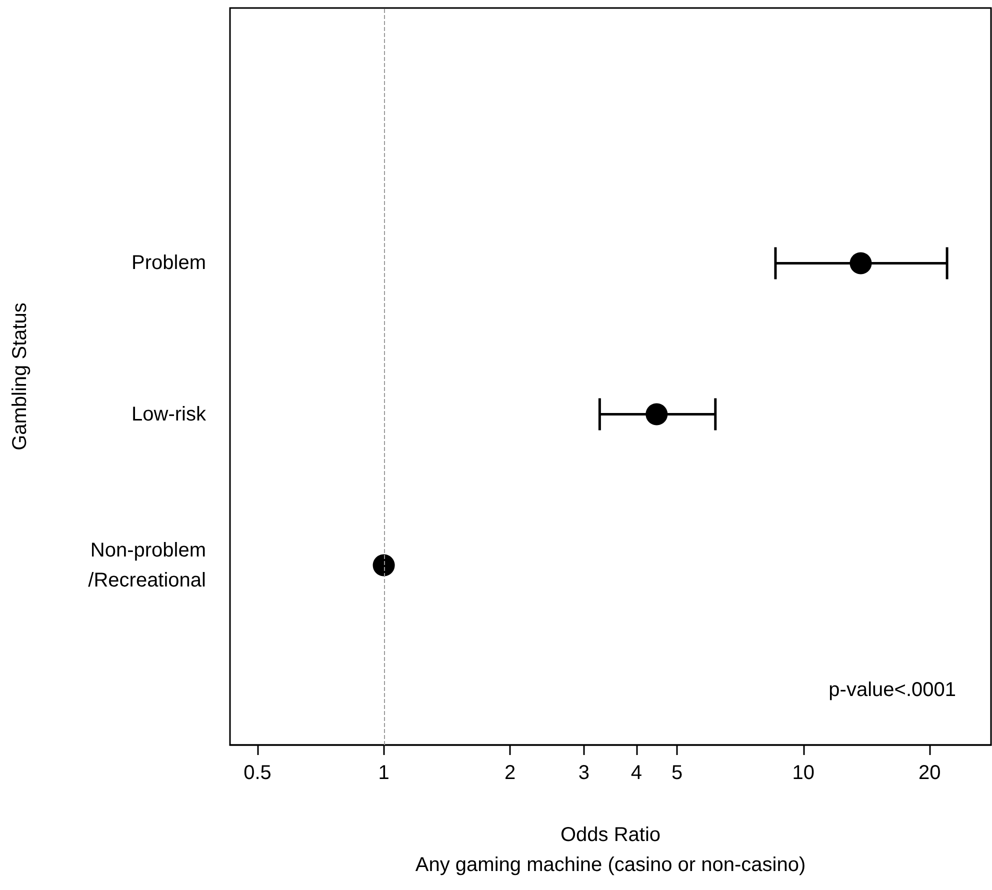 Image resolution: width=992 pixels, height=890 pixels. What do you see at coordinates (892, 690) in the screenshot?
I see `text: p-value<.0001` at bounding box center [892, 690].